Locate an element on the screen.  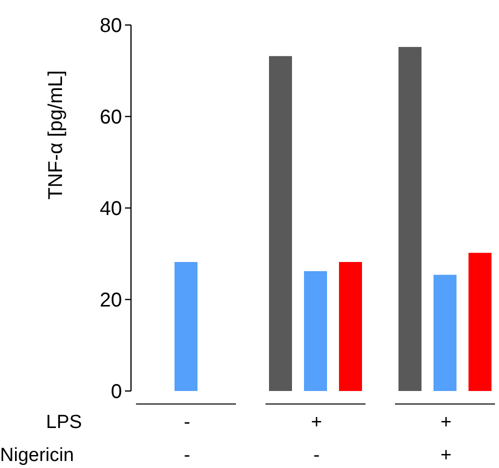
y-tick-label: 20 is located at coordinates (111, 301).